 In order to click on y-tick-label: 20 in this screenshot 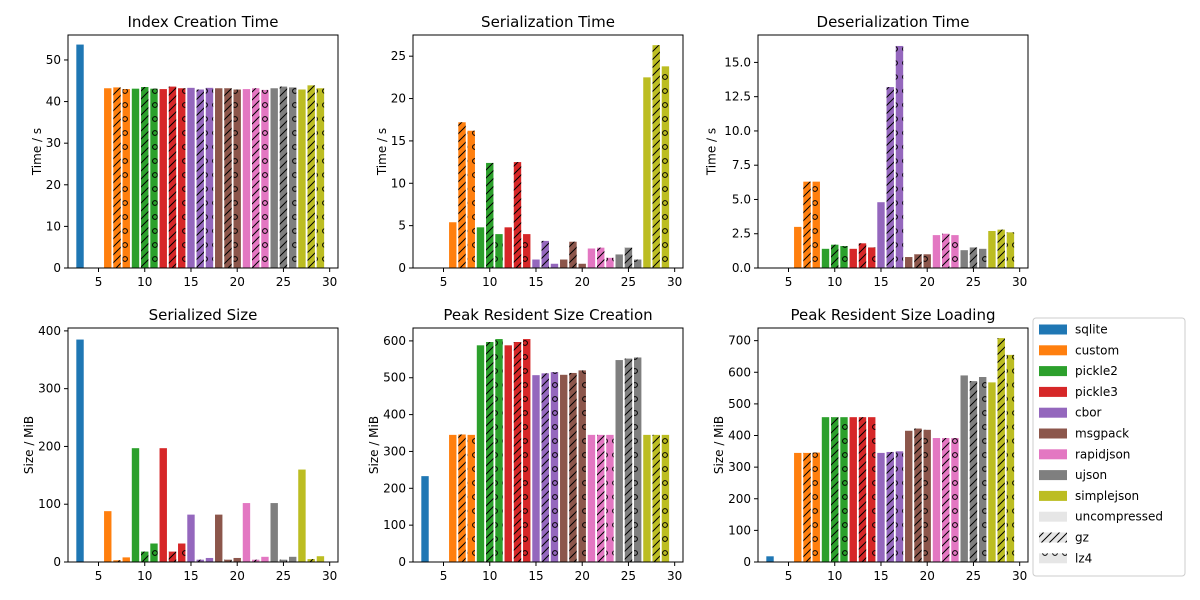, I will do `click(53, 185)`.